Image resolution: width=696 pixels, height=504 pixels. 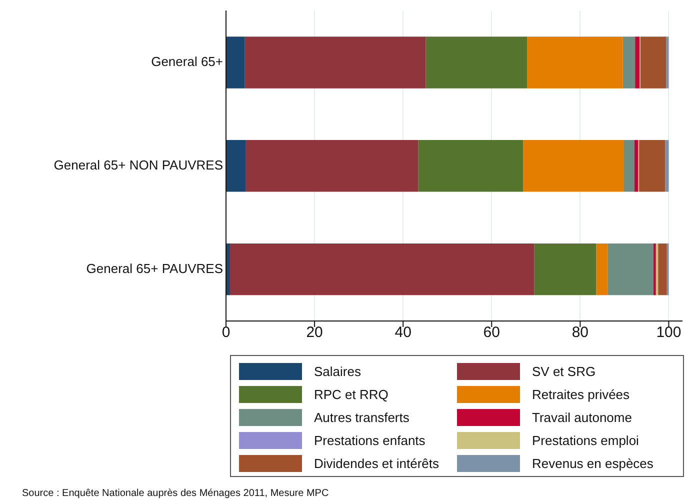 I want to click on x-tick-label: 20, so click(x=314, y=333).